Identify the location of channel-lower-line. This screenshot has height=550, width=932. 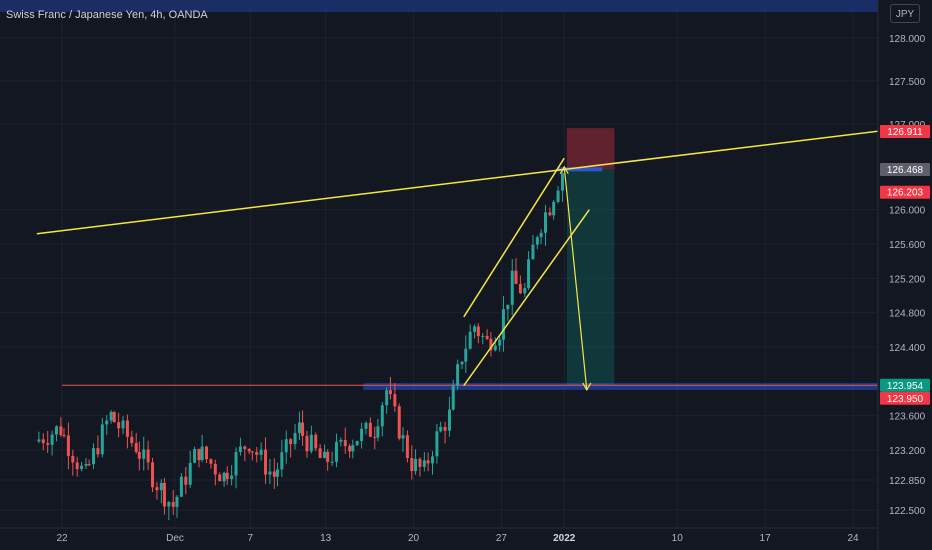
(526, 298).